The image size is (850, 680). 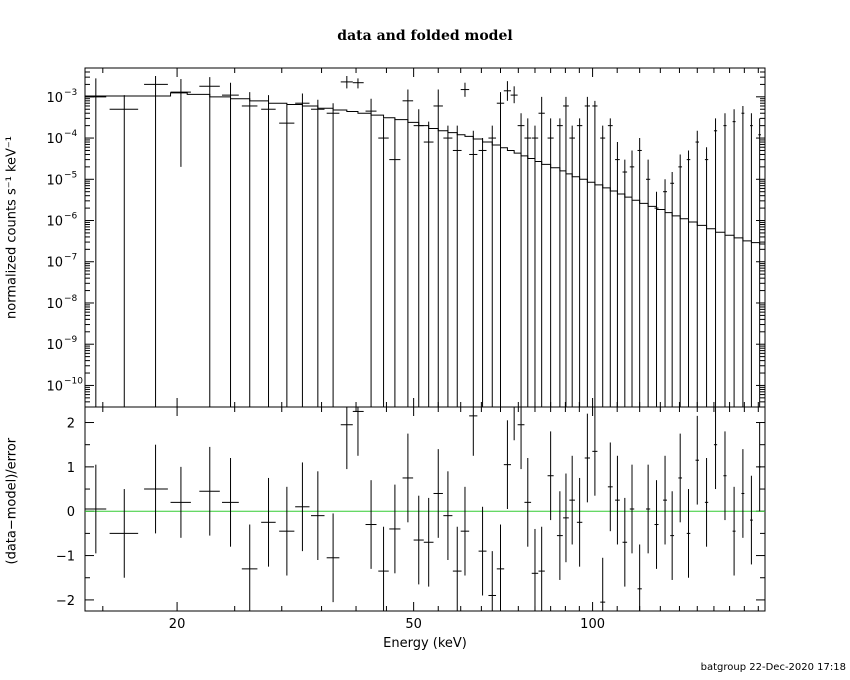 What do you see at coordinates (65, 557) in the screenshot?
I see `residual-y-tick-label: −1` at bounding box center [65, 557].